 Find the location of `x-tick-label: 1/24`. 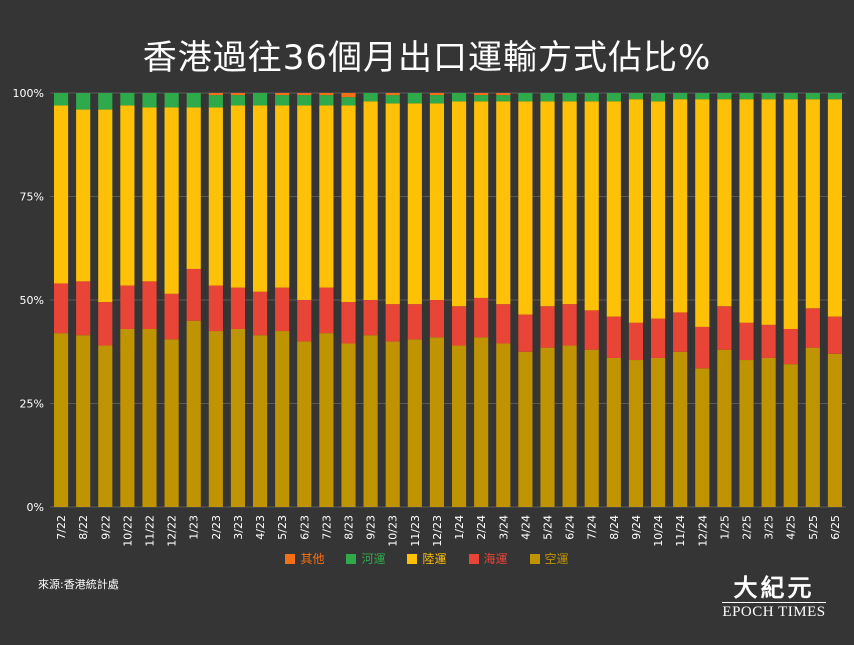

x-tick-label: 1/24 is located at coordinates (459, 527).